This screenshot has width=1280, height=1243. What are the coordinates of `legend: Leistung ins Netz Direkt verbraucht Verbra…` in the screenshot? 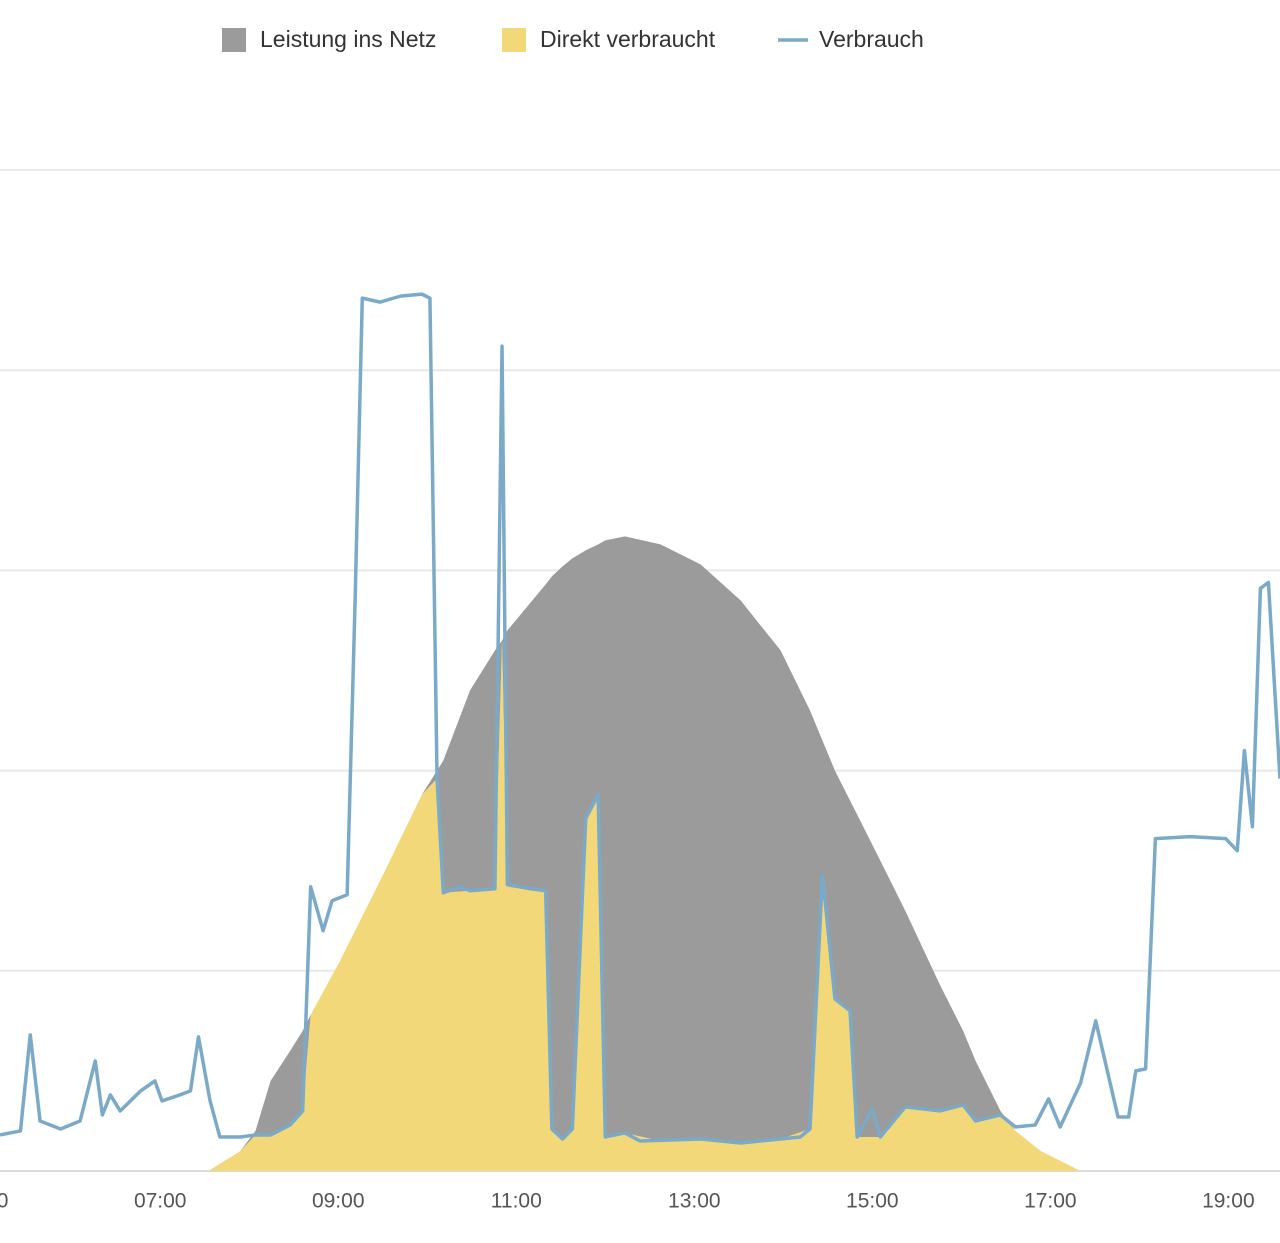 It's located at (573, 39).